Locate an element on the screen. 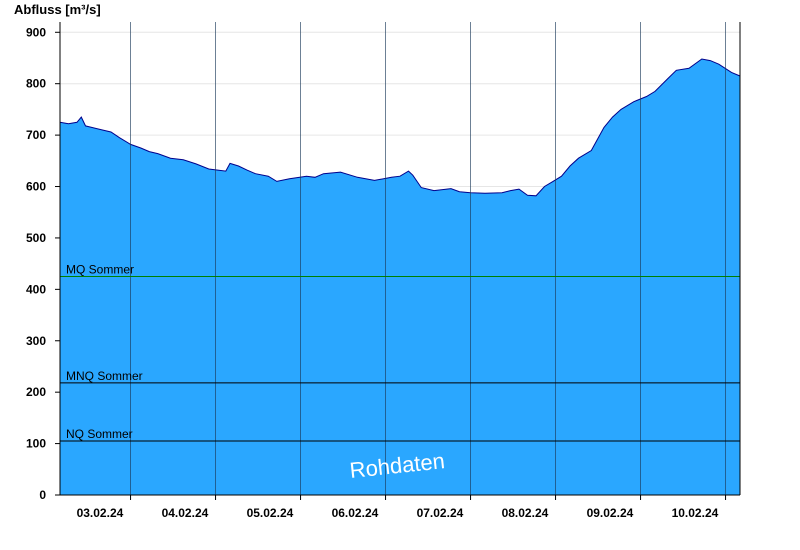 The width and height of the screenshot is (800, 550). y-tick-label: 500 is located at coordinates (36, 238).